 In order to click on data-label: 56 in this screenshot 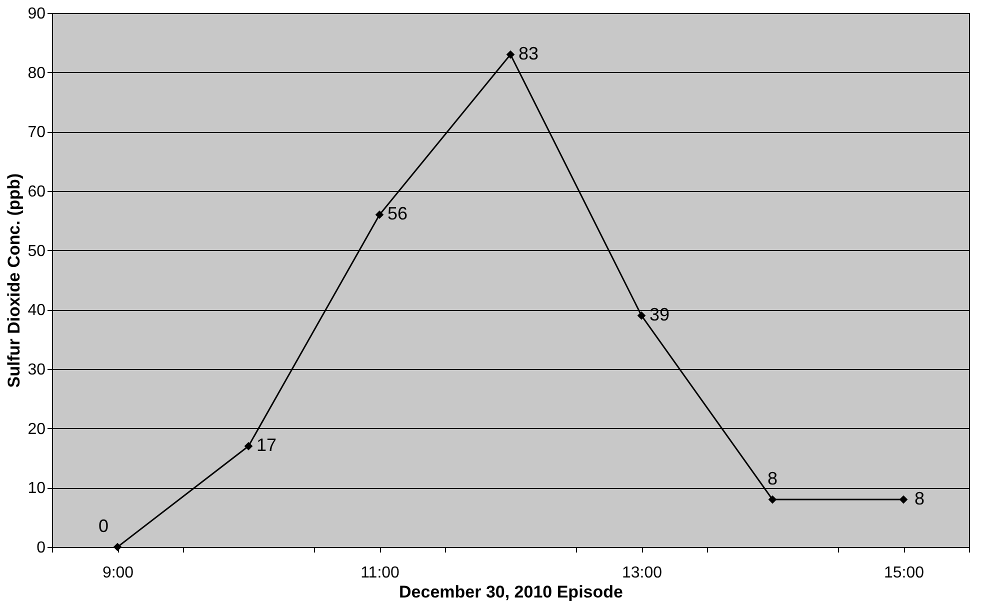, I will do `click(397, 214)`.